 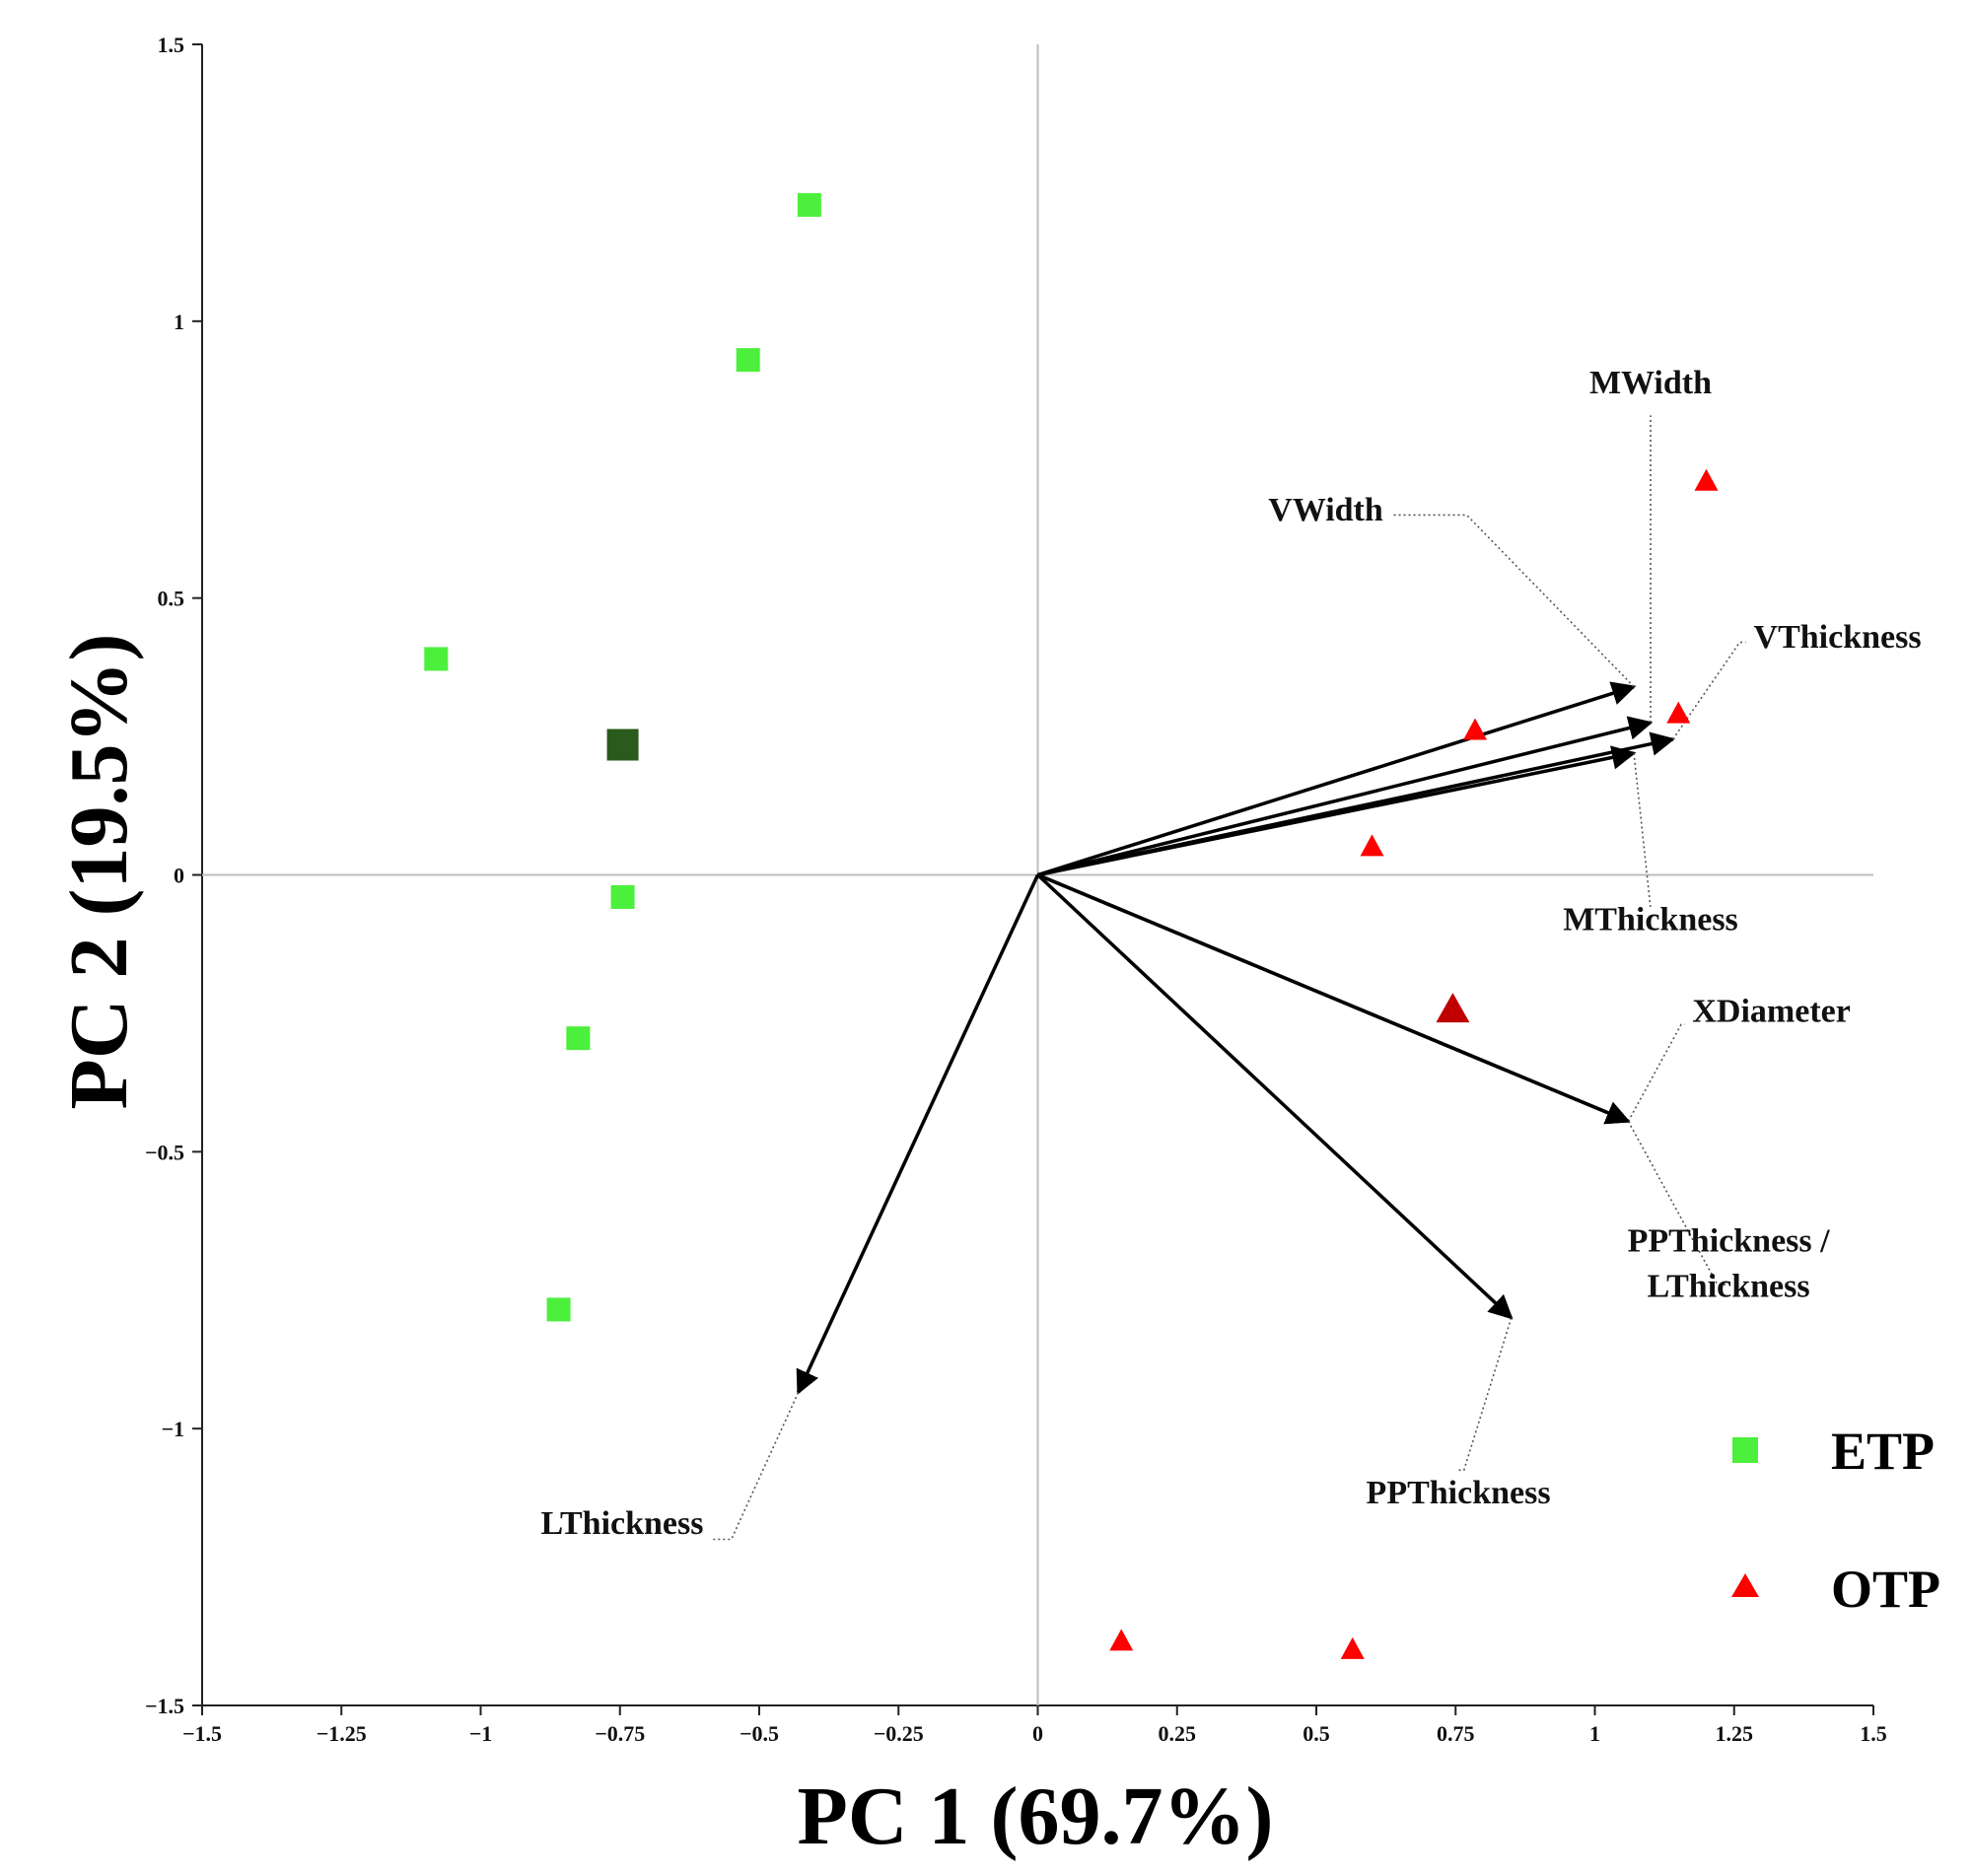 What do you see at coordinates (179, 322) in the screenshot?
I see `y-tick-label: 1` at bounding box center [179, 322].